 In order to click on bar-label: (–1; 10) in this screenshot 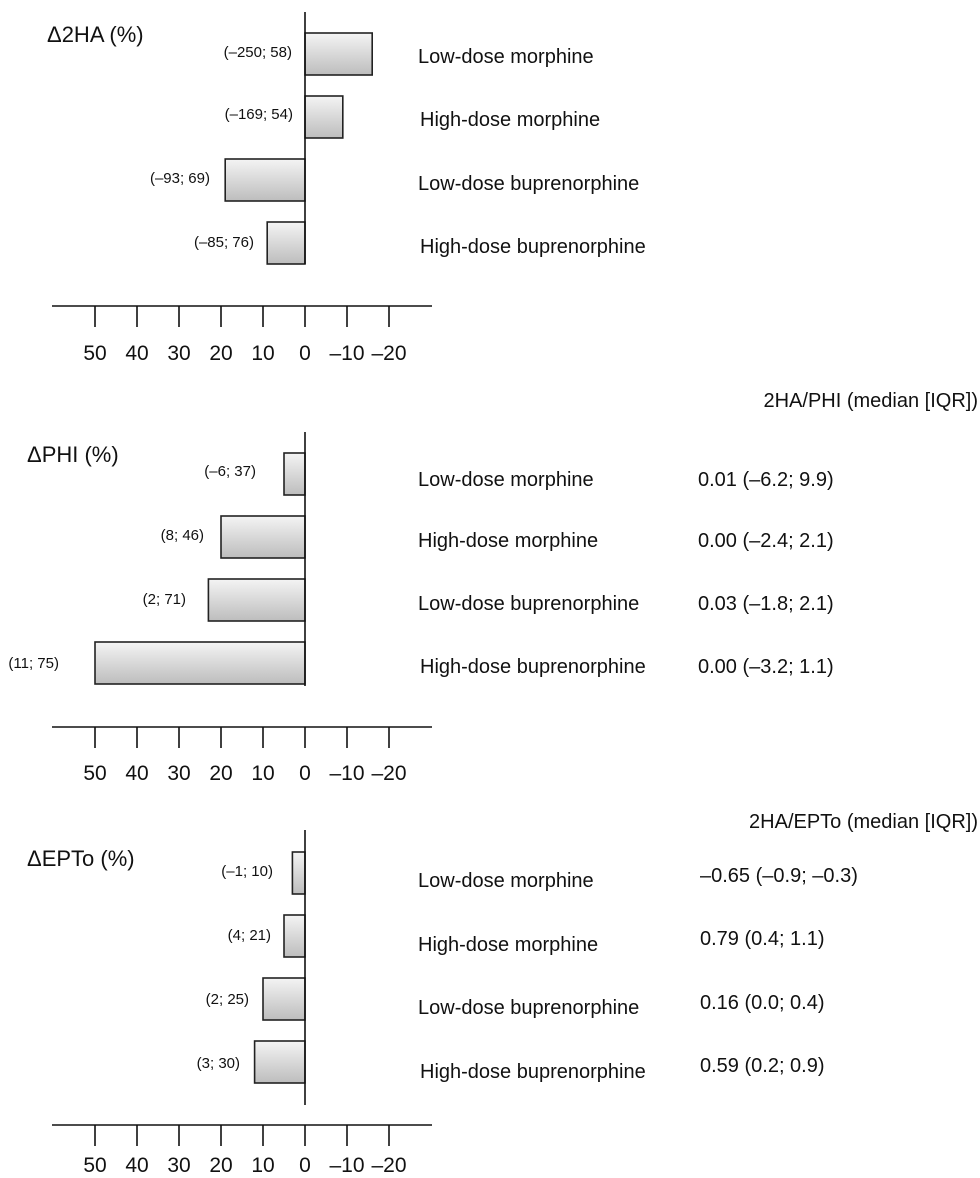, I will do `click(247, 871)`.